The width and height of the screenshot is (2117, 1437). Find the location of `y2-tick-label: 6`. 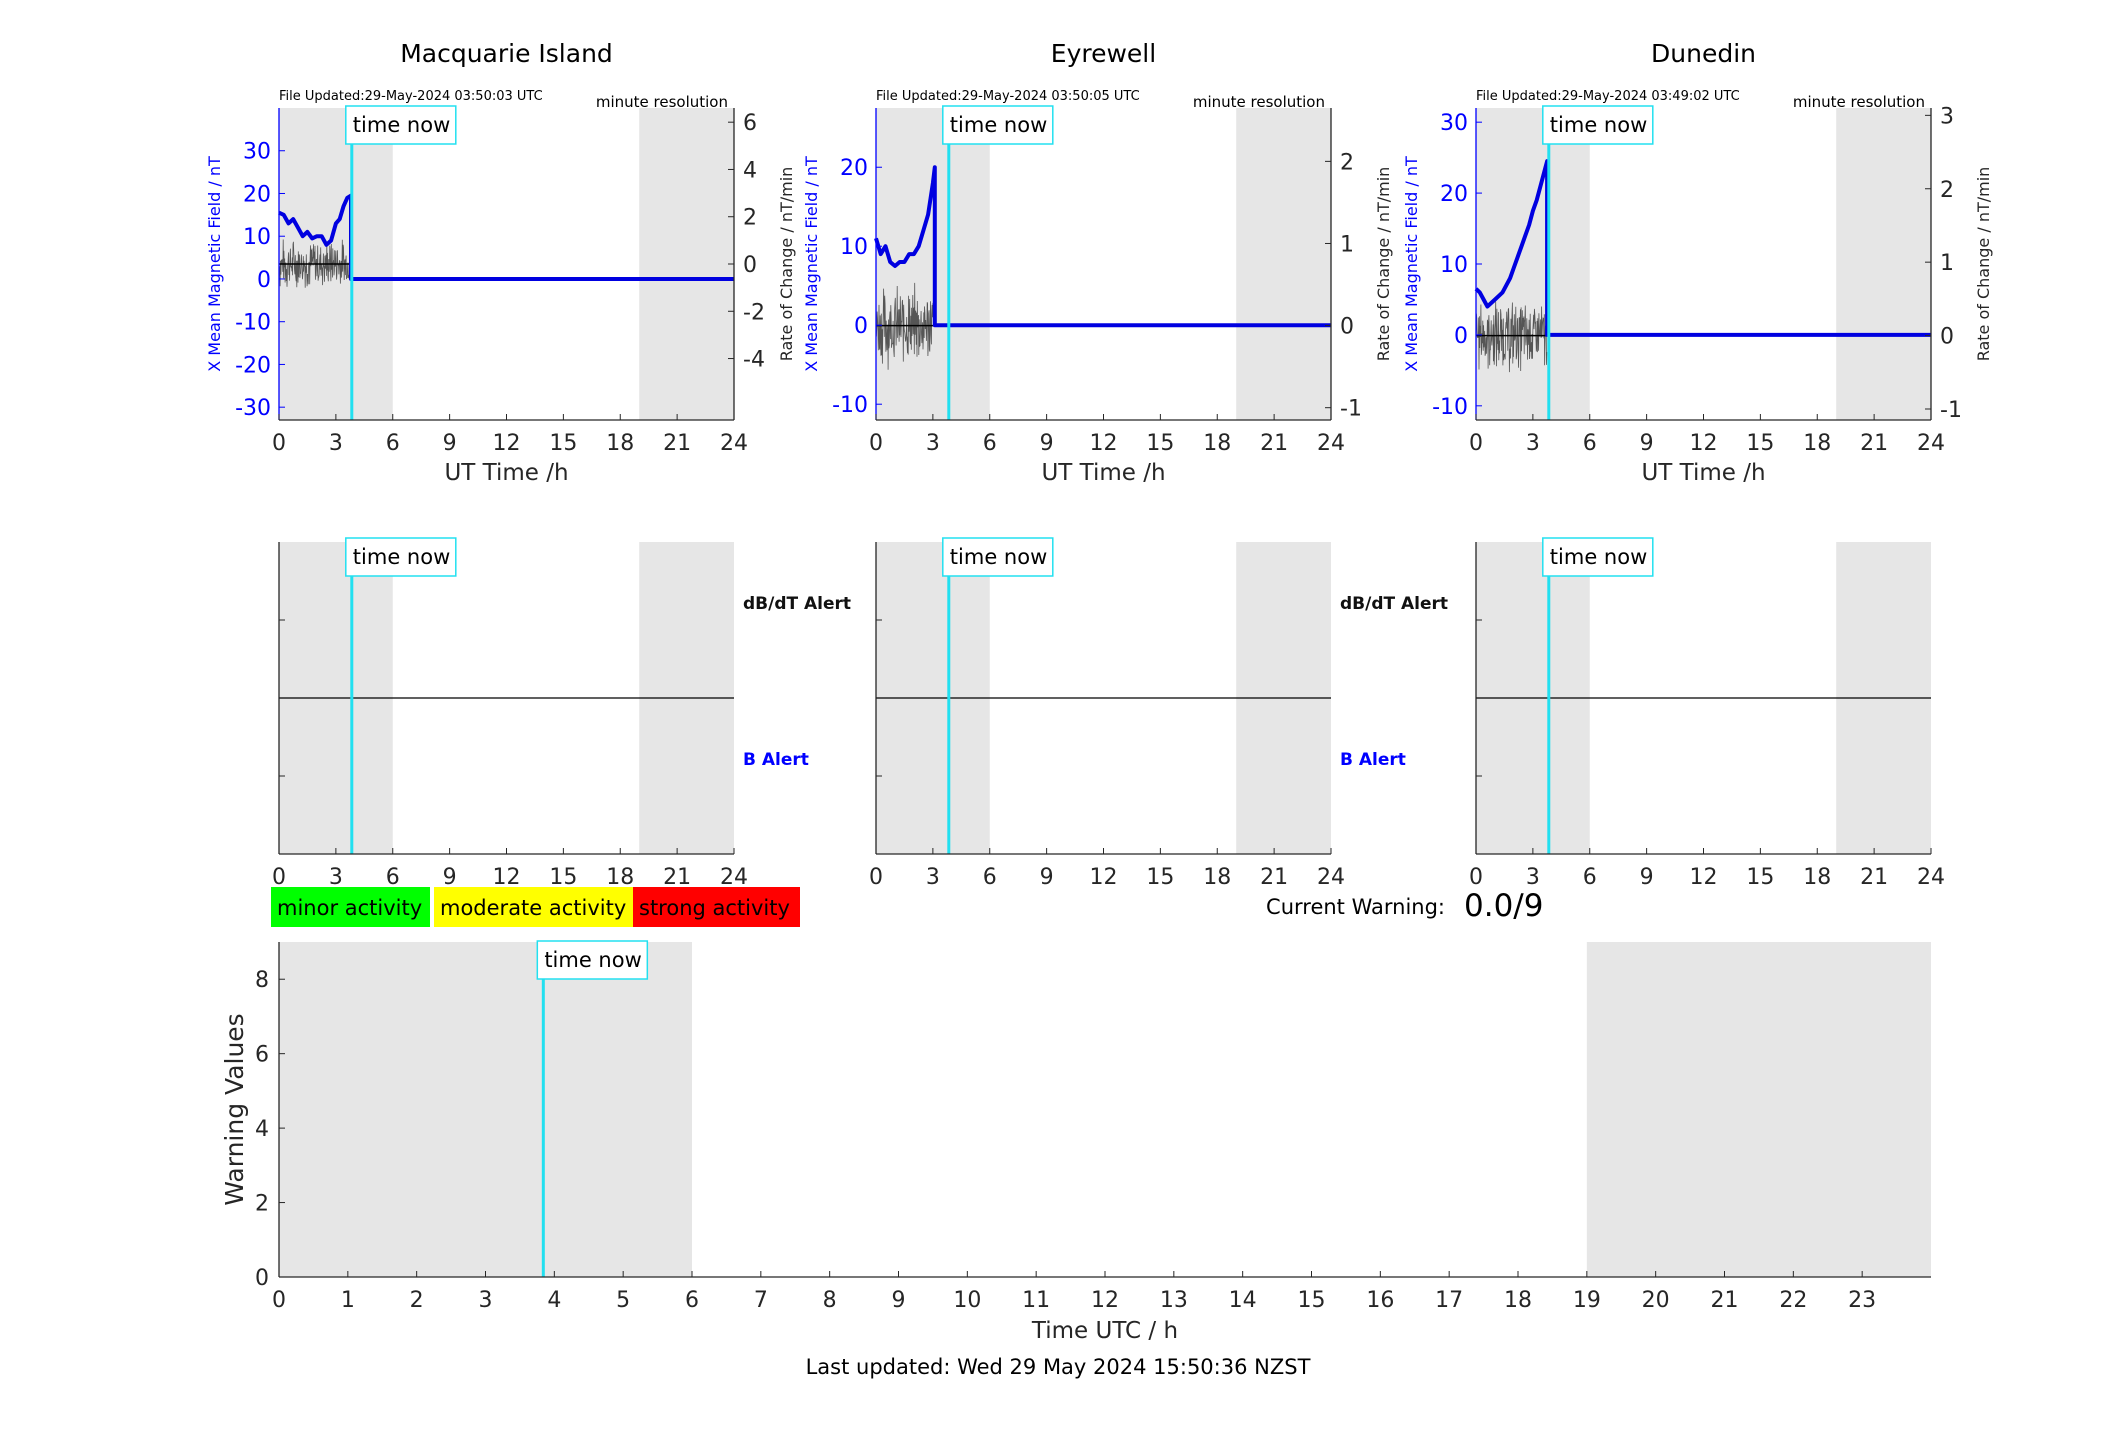

y2-tick-label: 6 is located at coordinates (750, 123).